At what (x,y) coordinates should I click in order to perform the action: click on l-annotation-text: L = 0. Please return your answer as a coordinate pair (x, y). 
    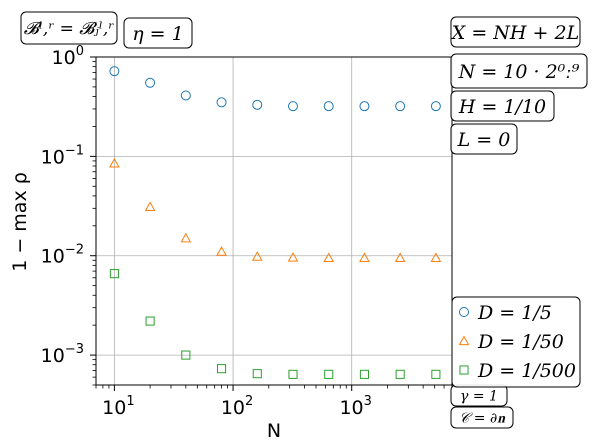
    Looking at the image, I should click on (484, 140).